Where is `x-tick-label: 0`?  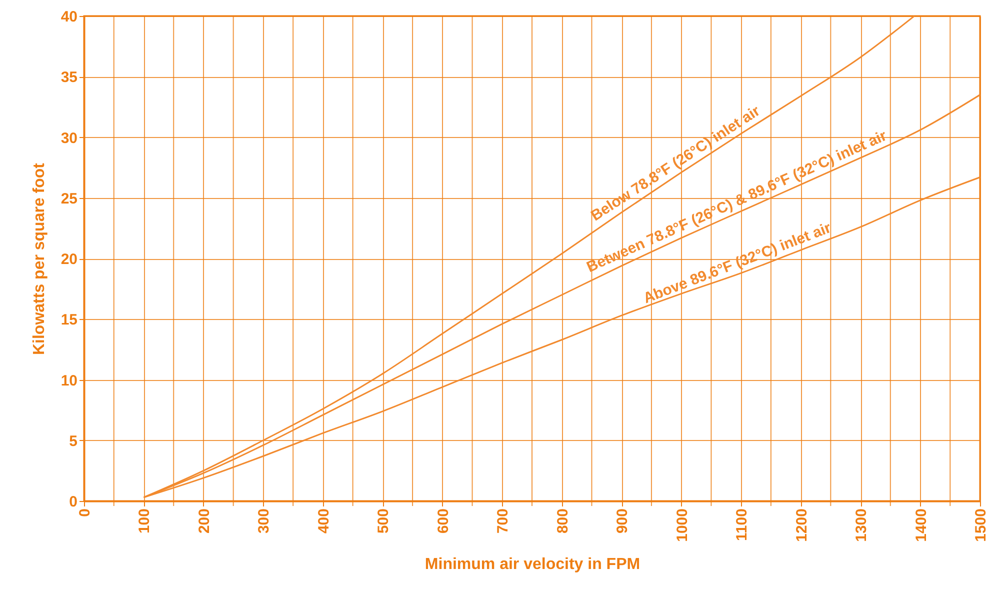
x-tick-label: 0 is located at coordinates (85, 512).